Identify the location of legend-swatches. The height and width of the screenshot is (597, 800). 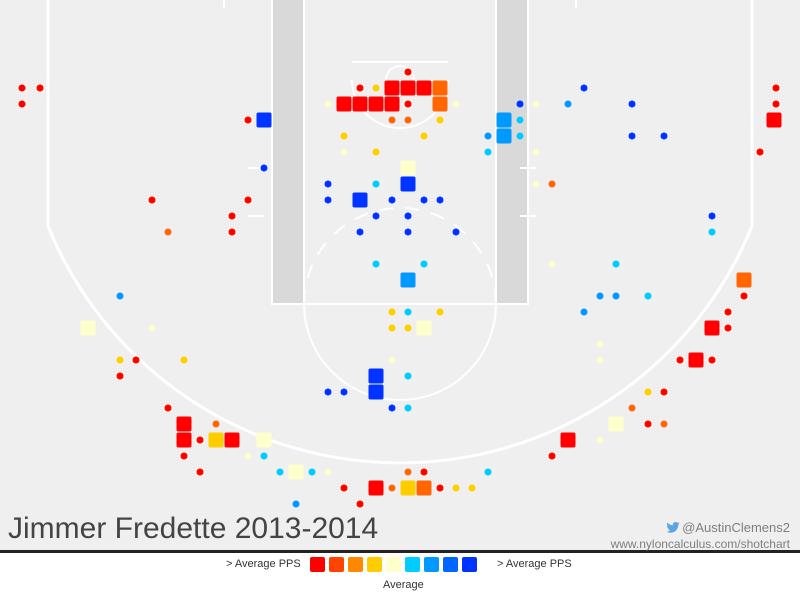
(393, 565).